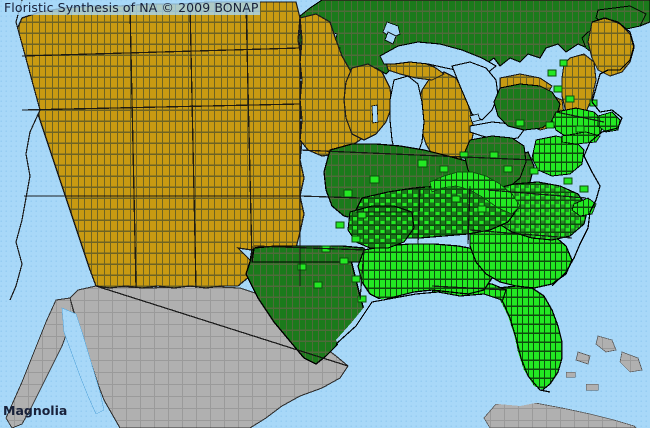 This screenshot has width=650, height=428. Describe the element at coordinates (368, 102) in the screenshot. I see `region-wisconsin-gold` at that location.